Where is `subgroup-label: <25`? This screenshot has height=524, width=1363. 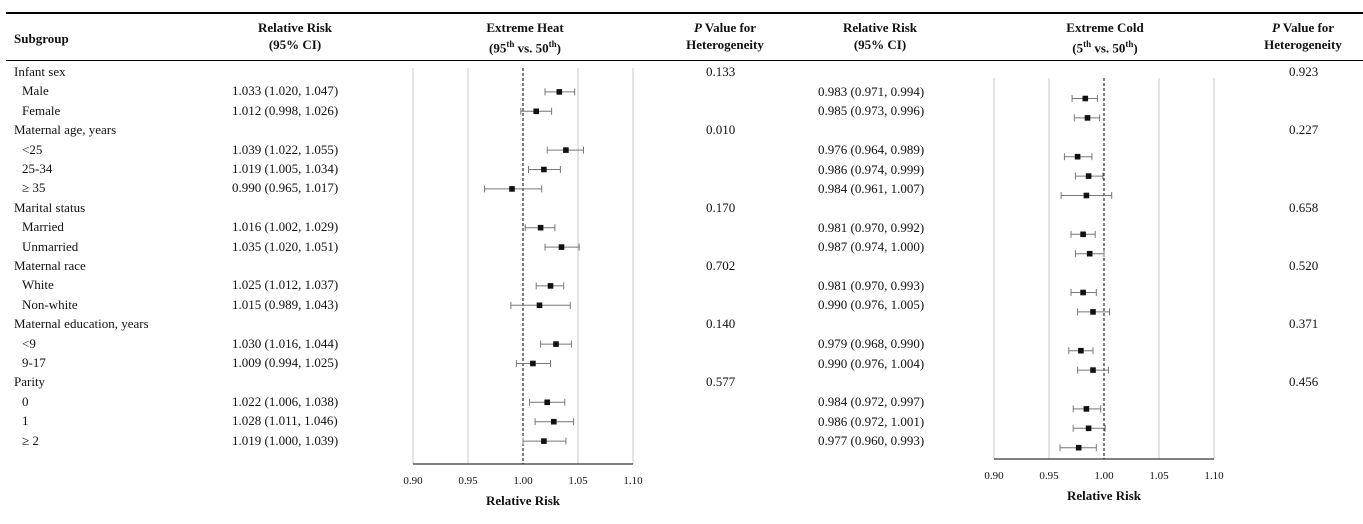 subgroup-label: <25 is located at coordinates (32, 149).